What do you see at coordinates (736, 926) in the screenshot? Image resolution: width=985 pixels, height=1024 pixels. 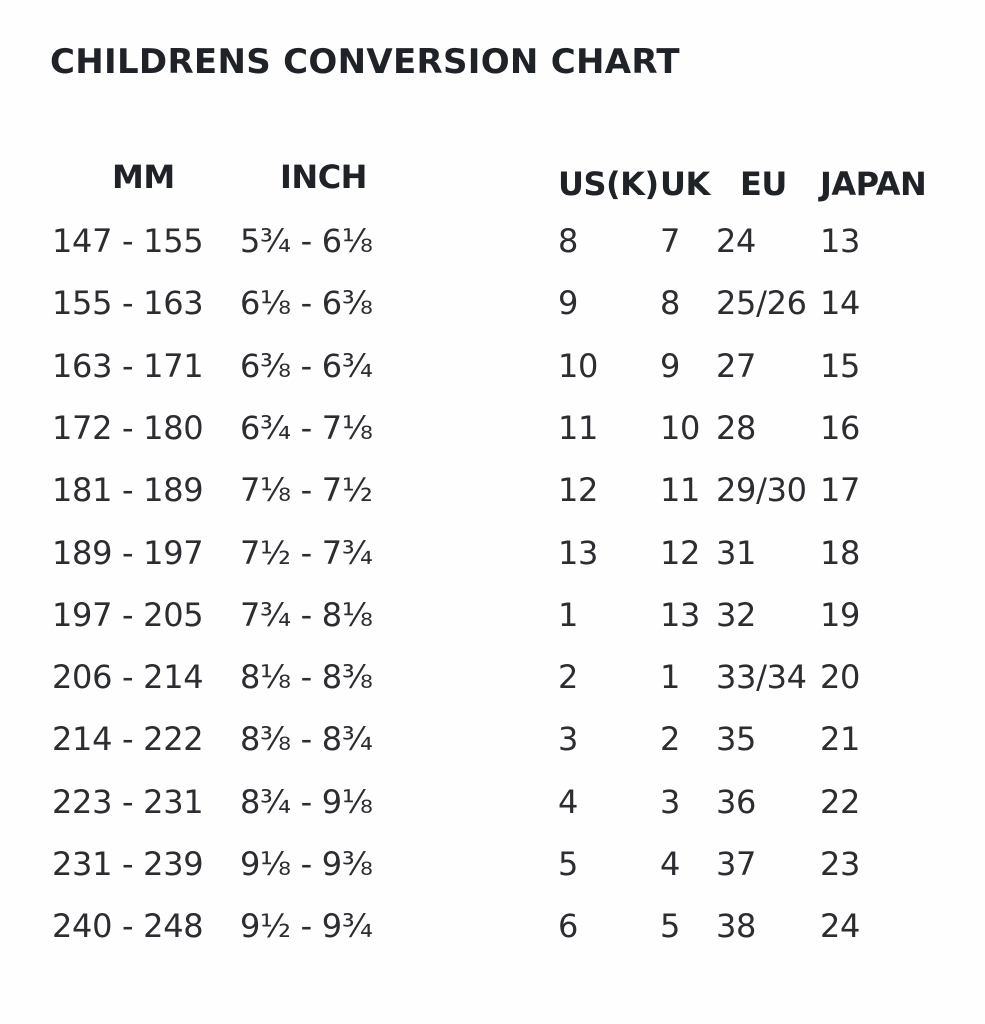 I see `cell-eu: 38` at bounding box center [736, 926].